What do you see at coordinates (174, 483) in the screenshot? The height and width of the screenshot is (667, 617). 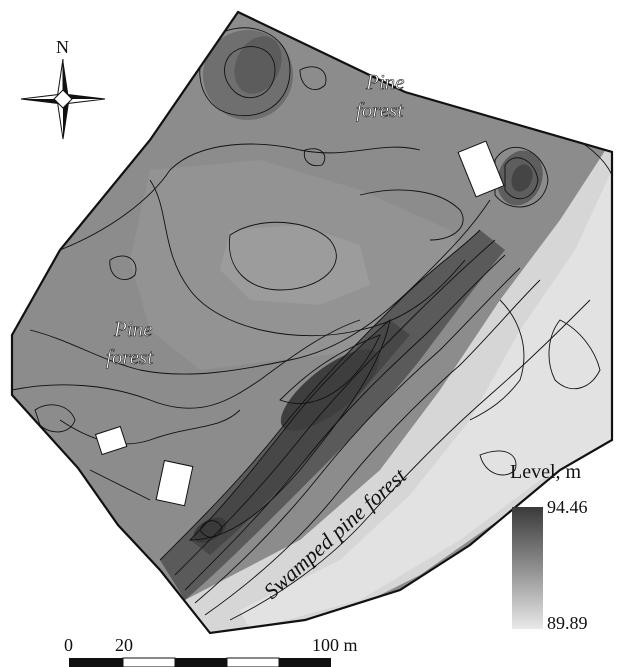 I see `excluded-plot-s` at bounding box center [174, 483].